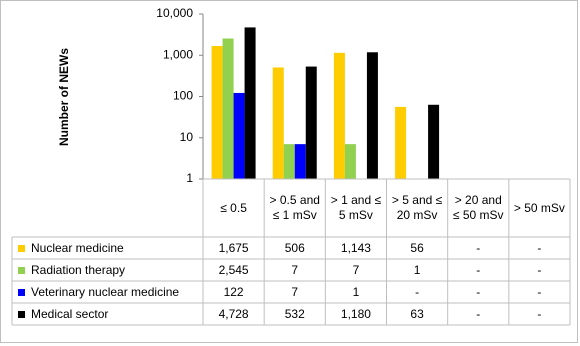  I want to click on x-tick-label: > 5 and ≤ 20 mSv, so click(417, 207).